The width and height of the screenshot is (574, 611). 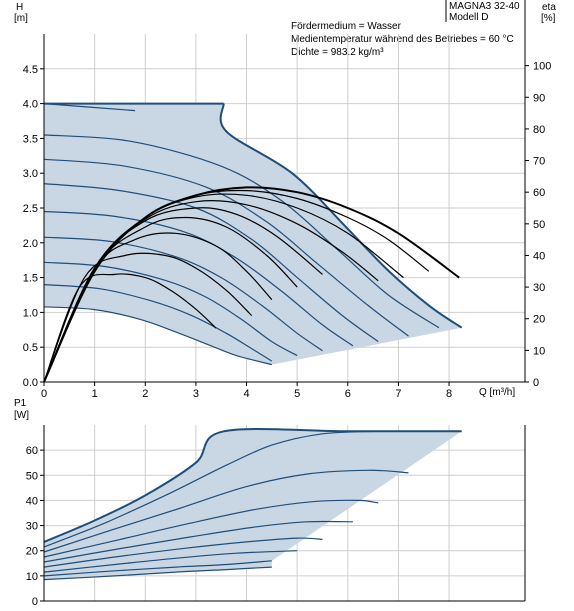 What do you see at coordinates (30, 174) in the screenshot?
I see `head-tick-label: 3.0` at bounding box center [30, 174].